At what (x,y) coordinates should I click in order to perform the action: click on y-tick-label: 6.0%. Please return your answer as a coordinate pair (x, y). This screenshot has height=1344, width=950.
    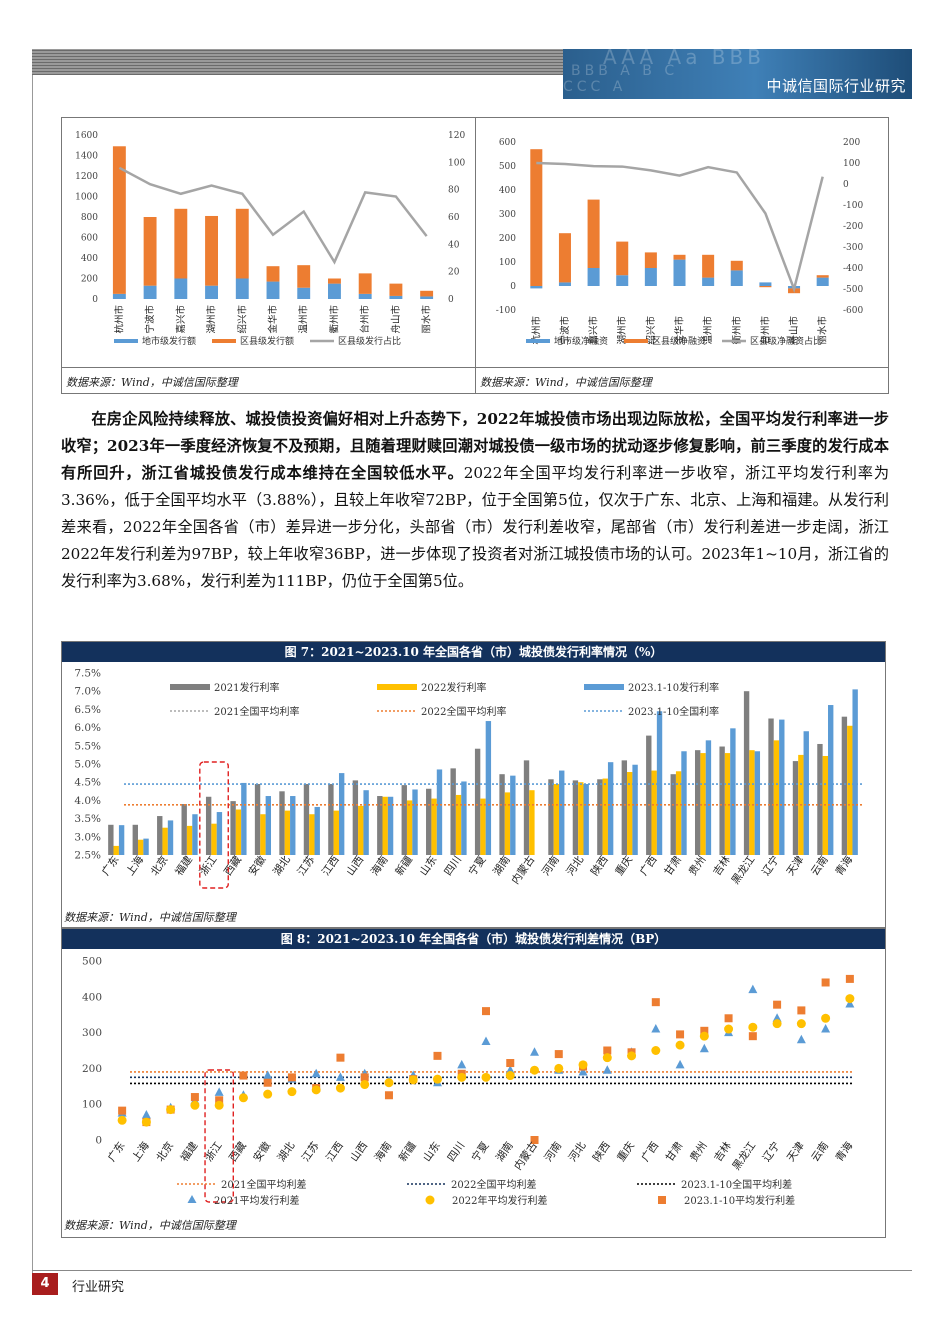
    Looking at the image, I should click on (87, 728).